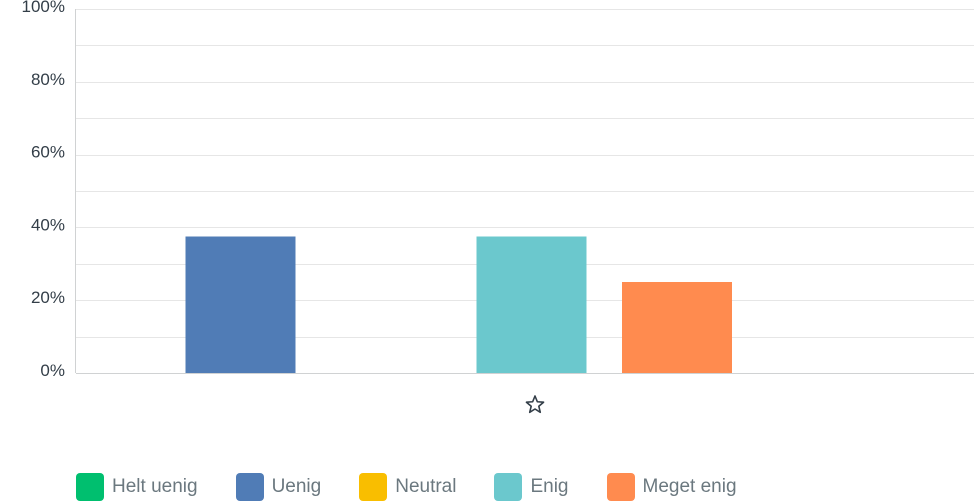 This screenshot has width=974, height=502. I want to click on star-icon, so click(535, 404).